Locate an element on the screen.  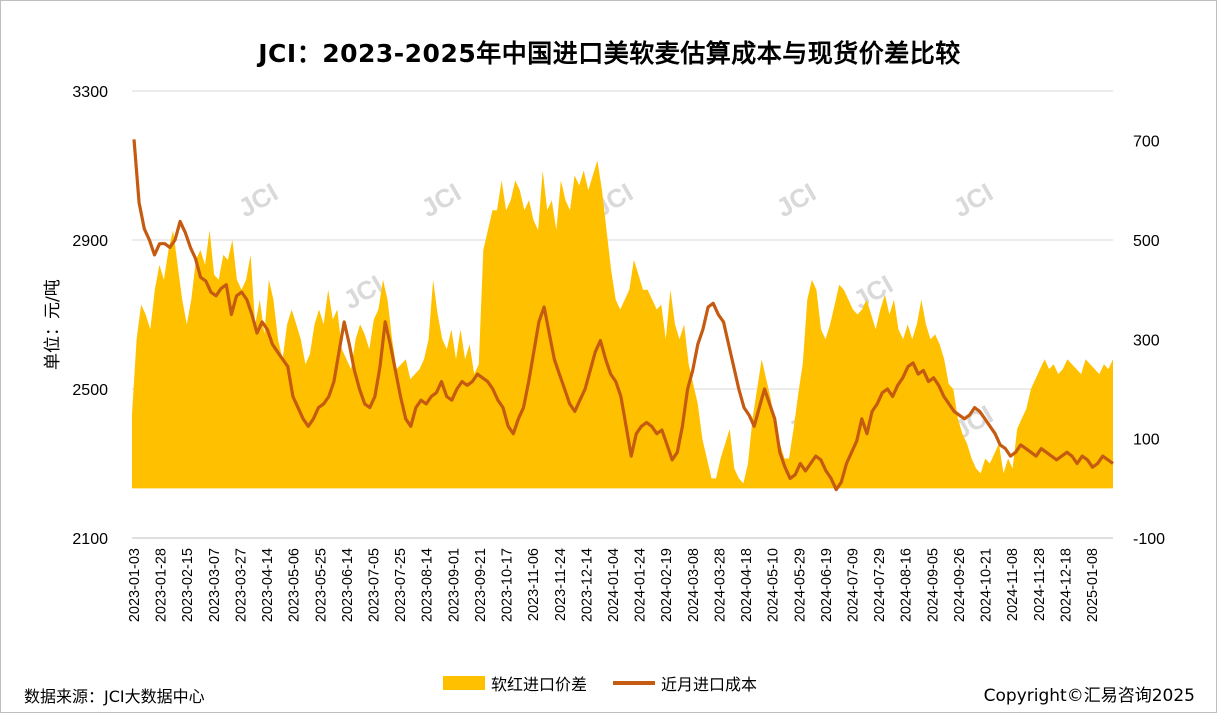
x-tick-label: 2024-02-19 is located at coordinates (667, 585).